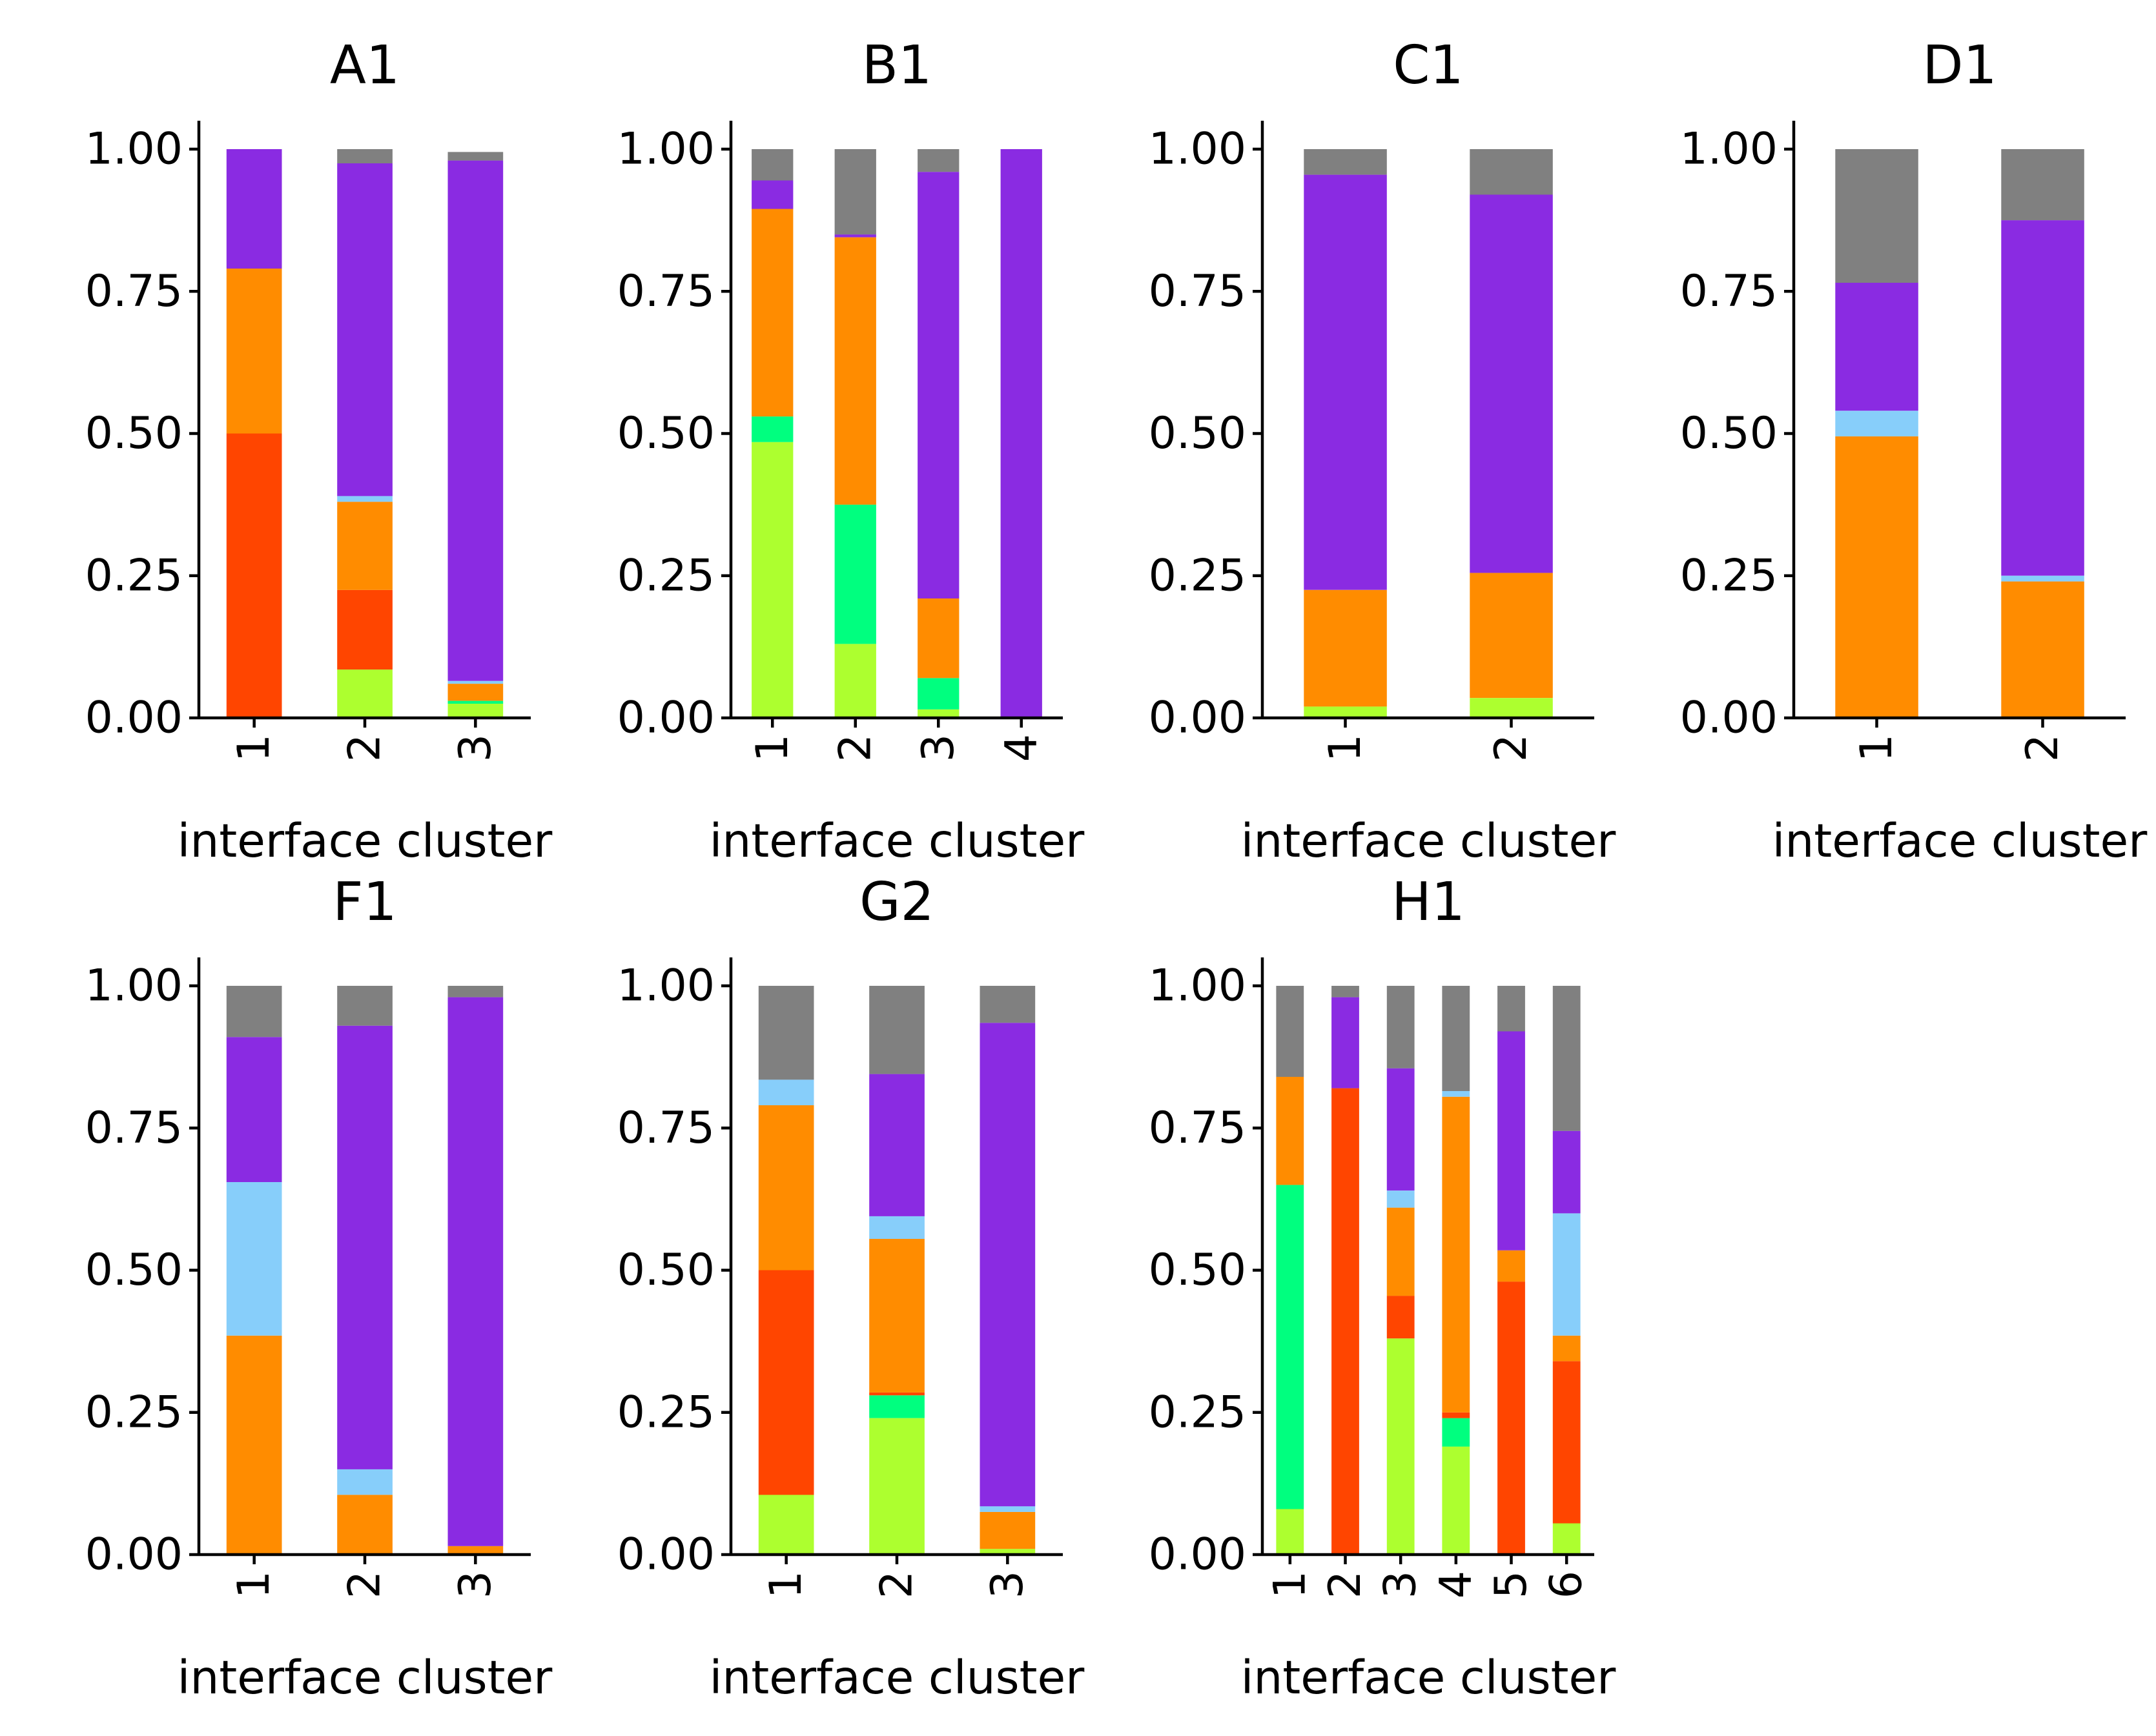 The width and height of the screenshot is (2156, 1736). I want to click on chart-title: H1, so click(1428, 902).